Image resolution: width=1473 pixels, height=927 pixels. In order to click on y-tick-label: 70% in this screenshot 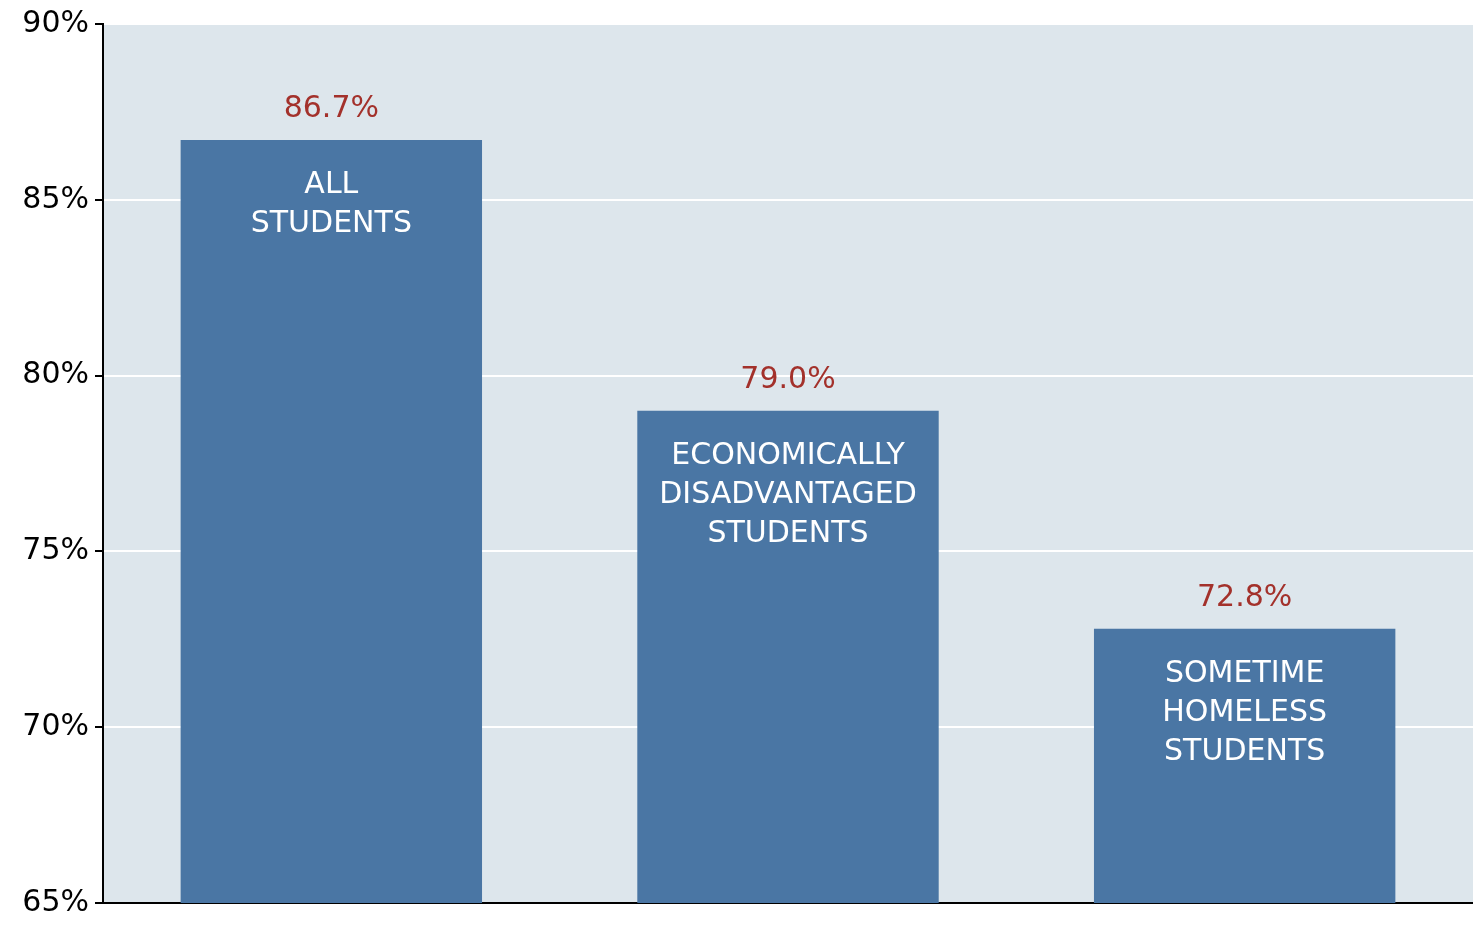, I will do `click(55, 724)`.